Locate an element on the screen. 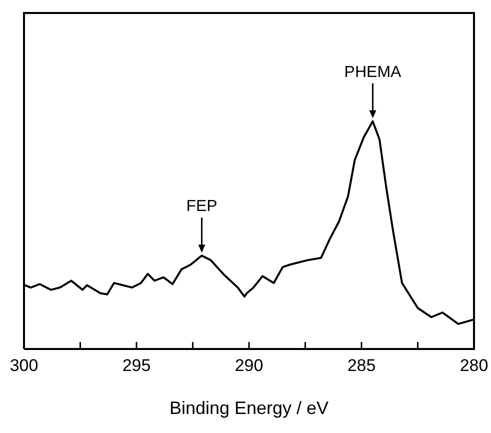 The image size is (491, 433). x-tick-label: 295 is located at coordinates (136, 365).